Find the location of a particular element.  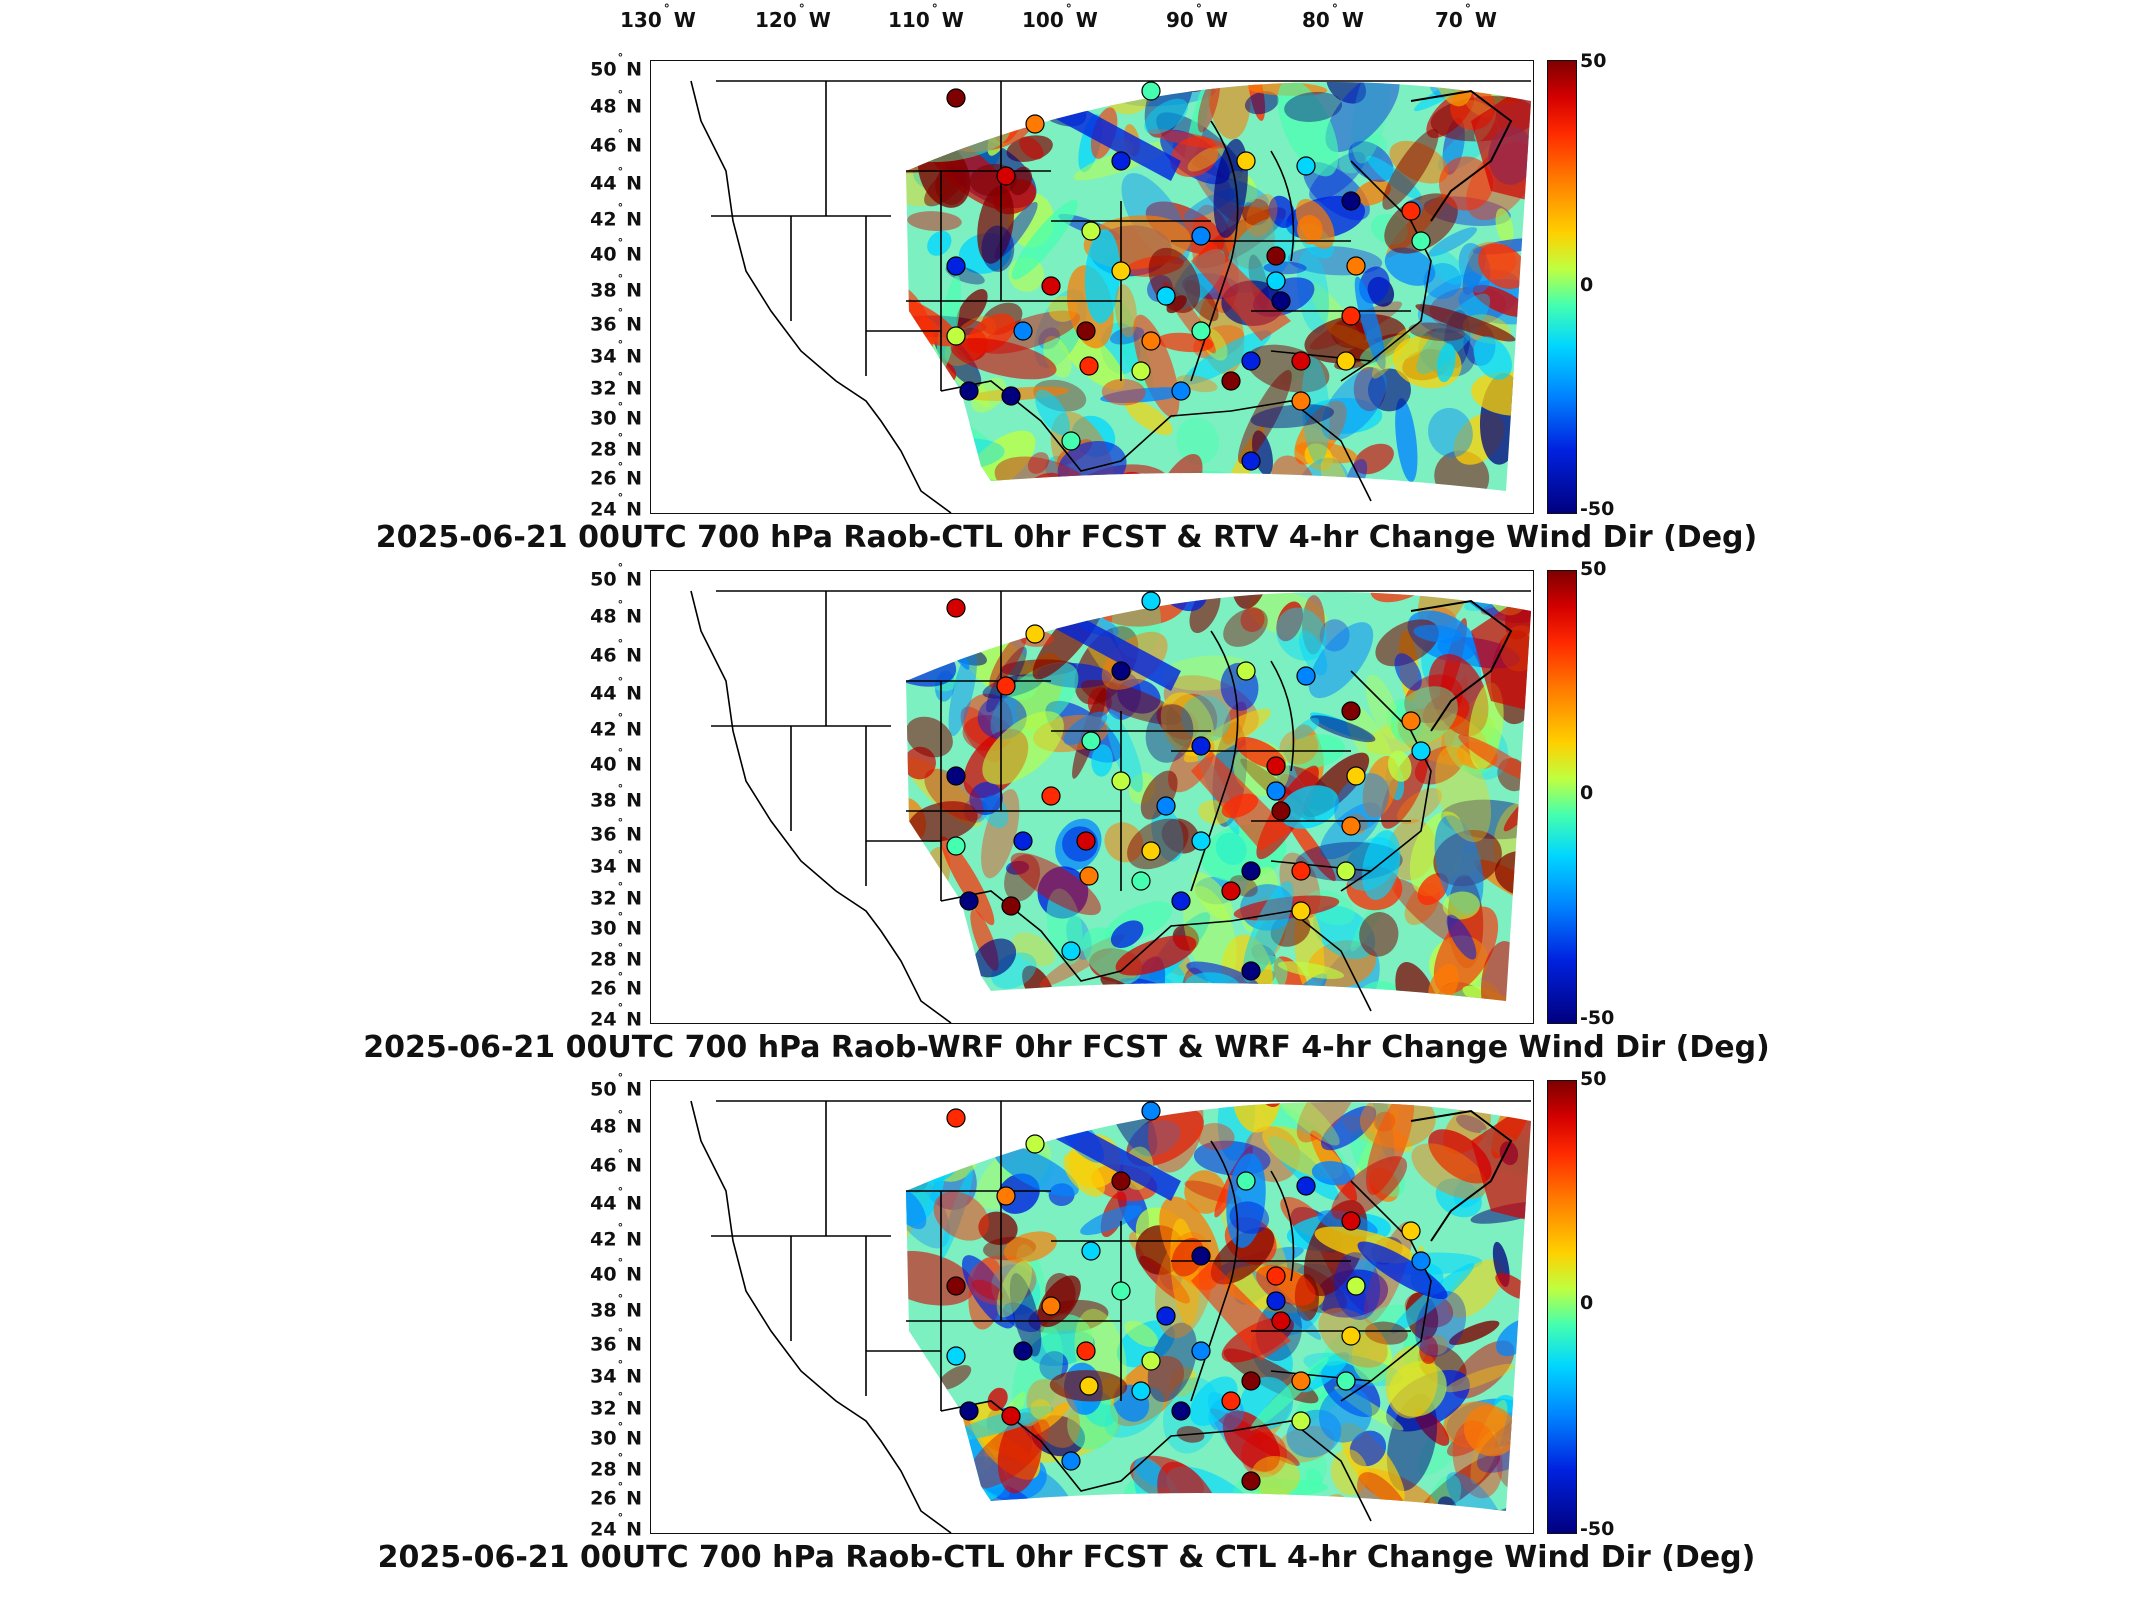

lon-label: 100 ° W is located at coordinates (1060, 17).